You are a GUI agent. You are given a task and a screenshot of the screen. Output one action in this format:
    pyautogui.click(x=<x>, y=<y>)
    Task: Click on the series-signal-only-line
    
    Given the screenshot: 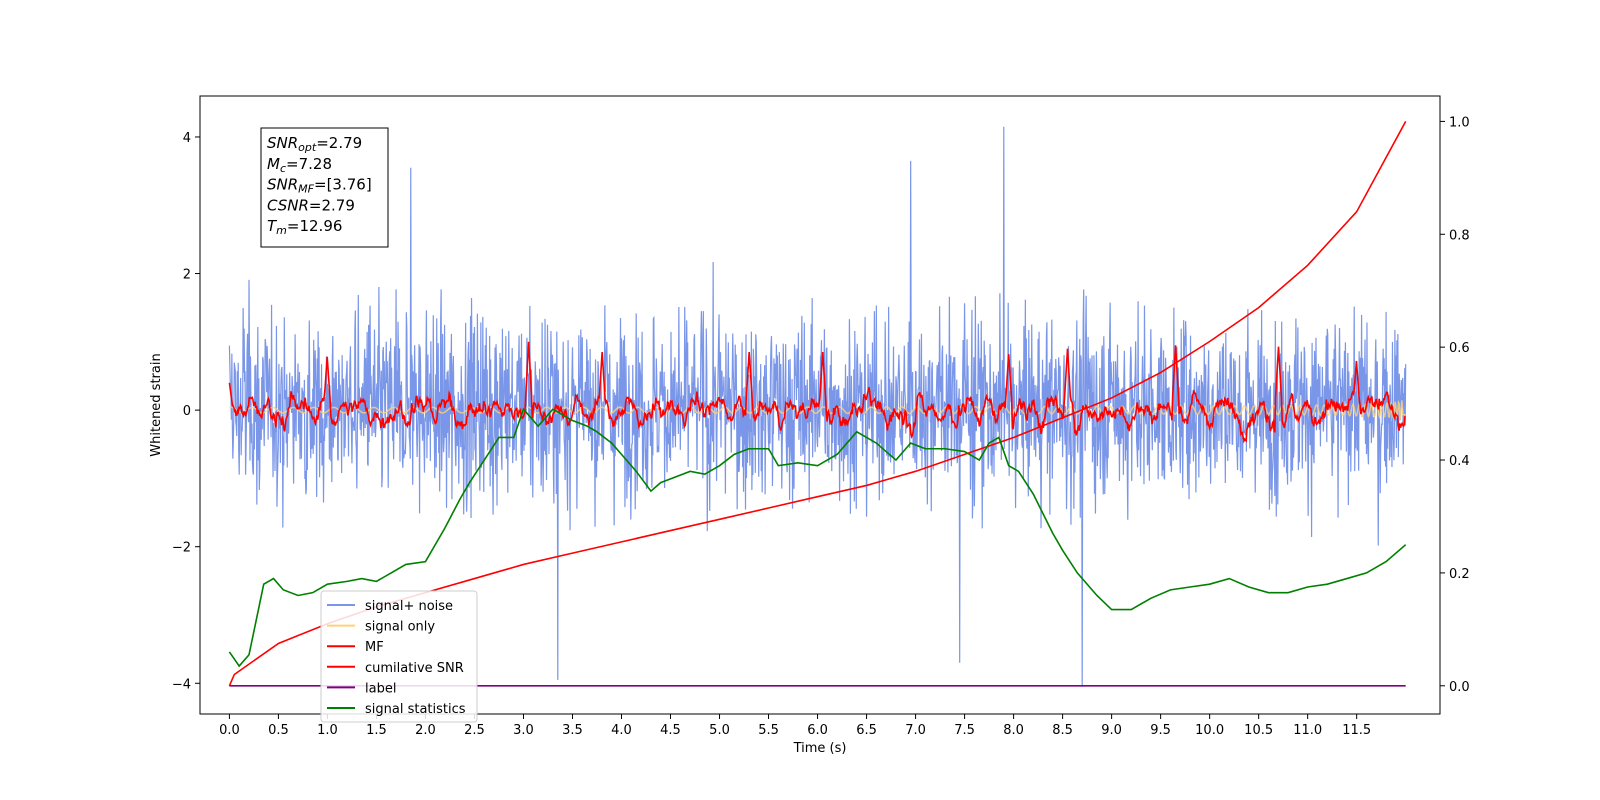 What is the action you would take?
    pyautogui.click(x=817, y=409)
    